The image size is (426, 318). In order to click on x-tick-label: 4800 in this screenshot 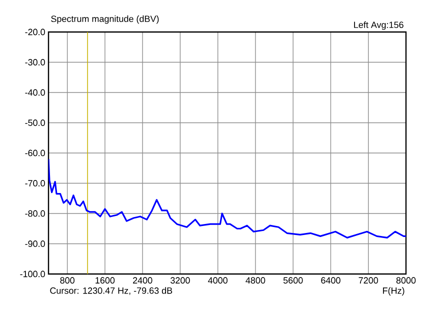, I will do `click(256, 280)`.